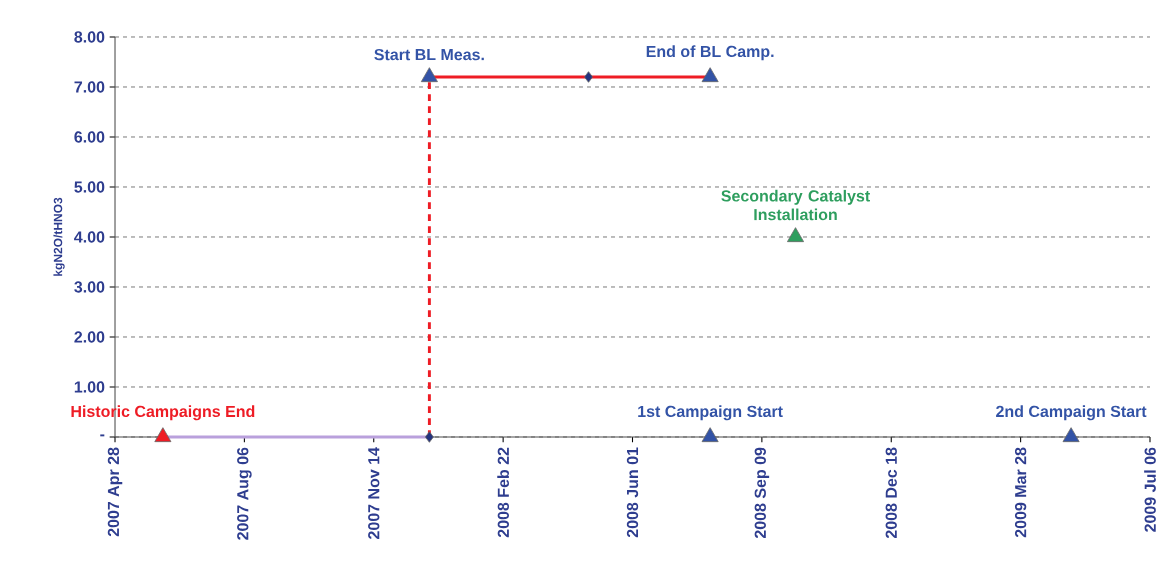  Describe the element at coordinates (710, 413) in the screenshot. I see `annotation: 1st Campaign Start` at that location.